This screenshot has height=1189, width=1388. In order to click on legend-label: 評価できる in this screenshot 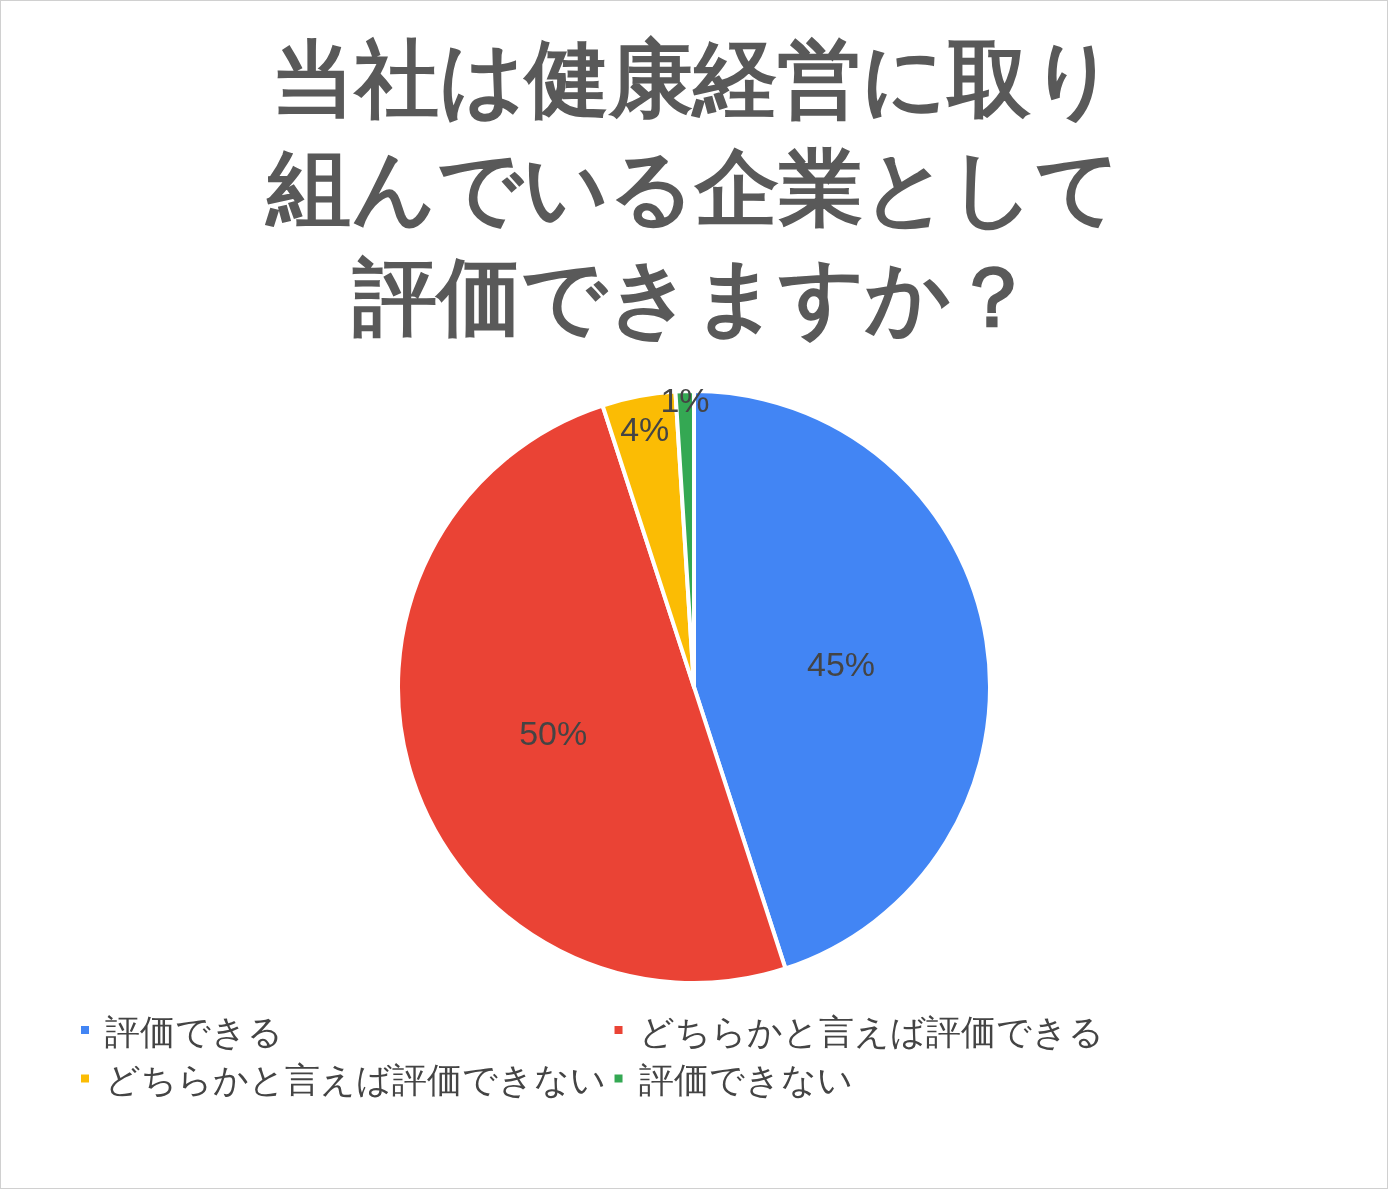, I will do `click(194, 1031)`.